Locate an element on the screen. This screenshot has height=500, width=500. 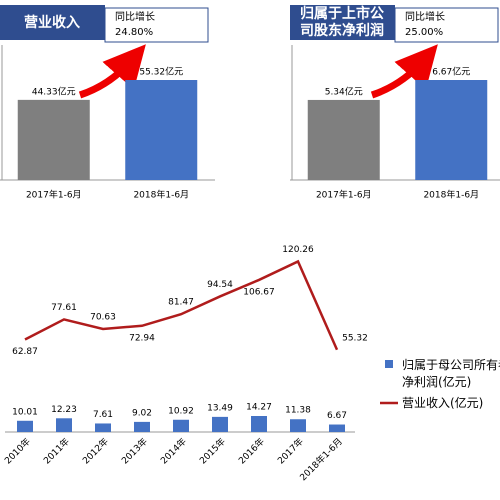
x-tick-label: 2011年 is located at coordinates (56, 450).